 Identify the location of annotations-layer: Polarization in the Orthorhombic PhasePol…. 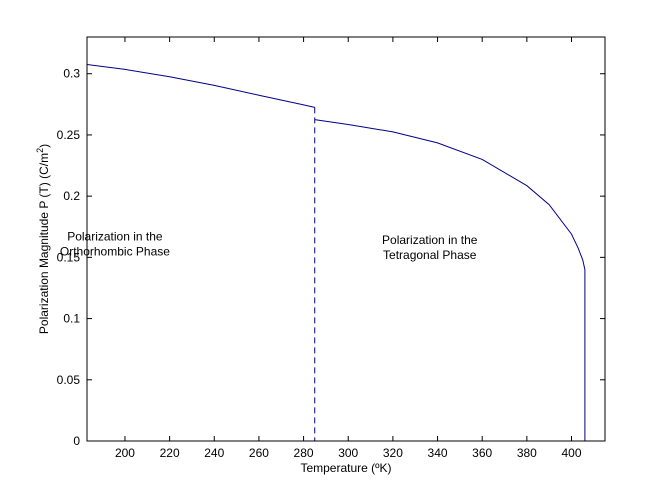
(269, 246).